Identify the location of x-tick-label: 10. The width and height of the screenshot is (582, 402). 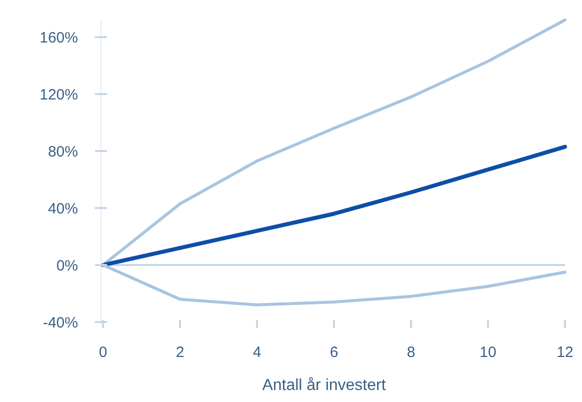
(488, 352).